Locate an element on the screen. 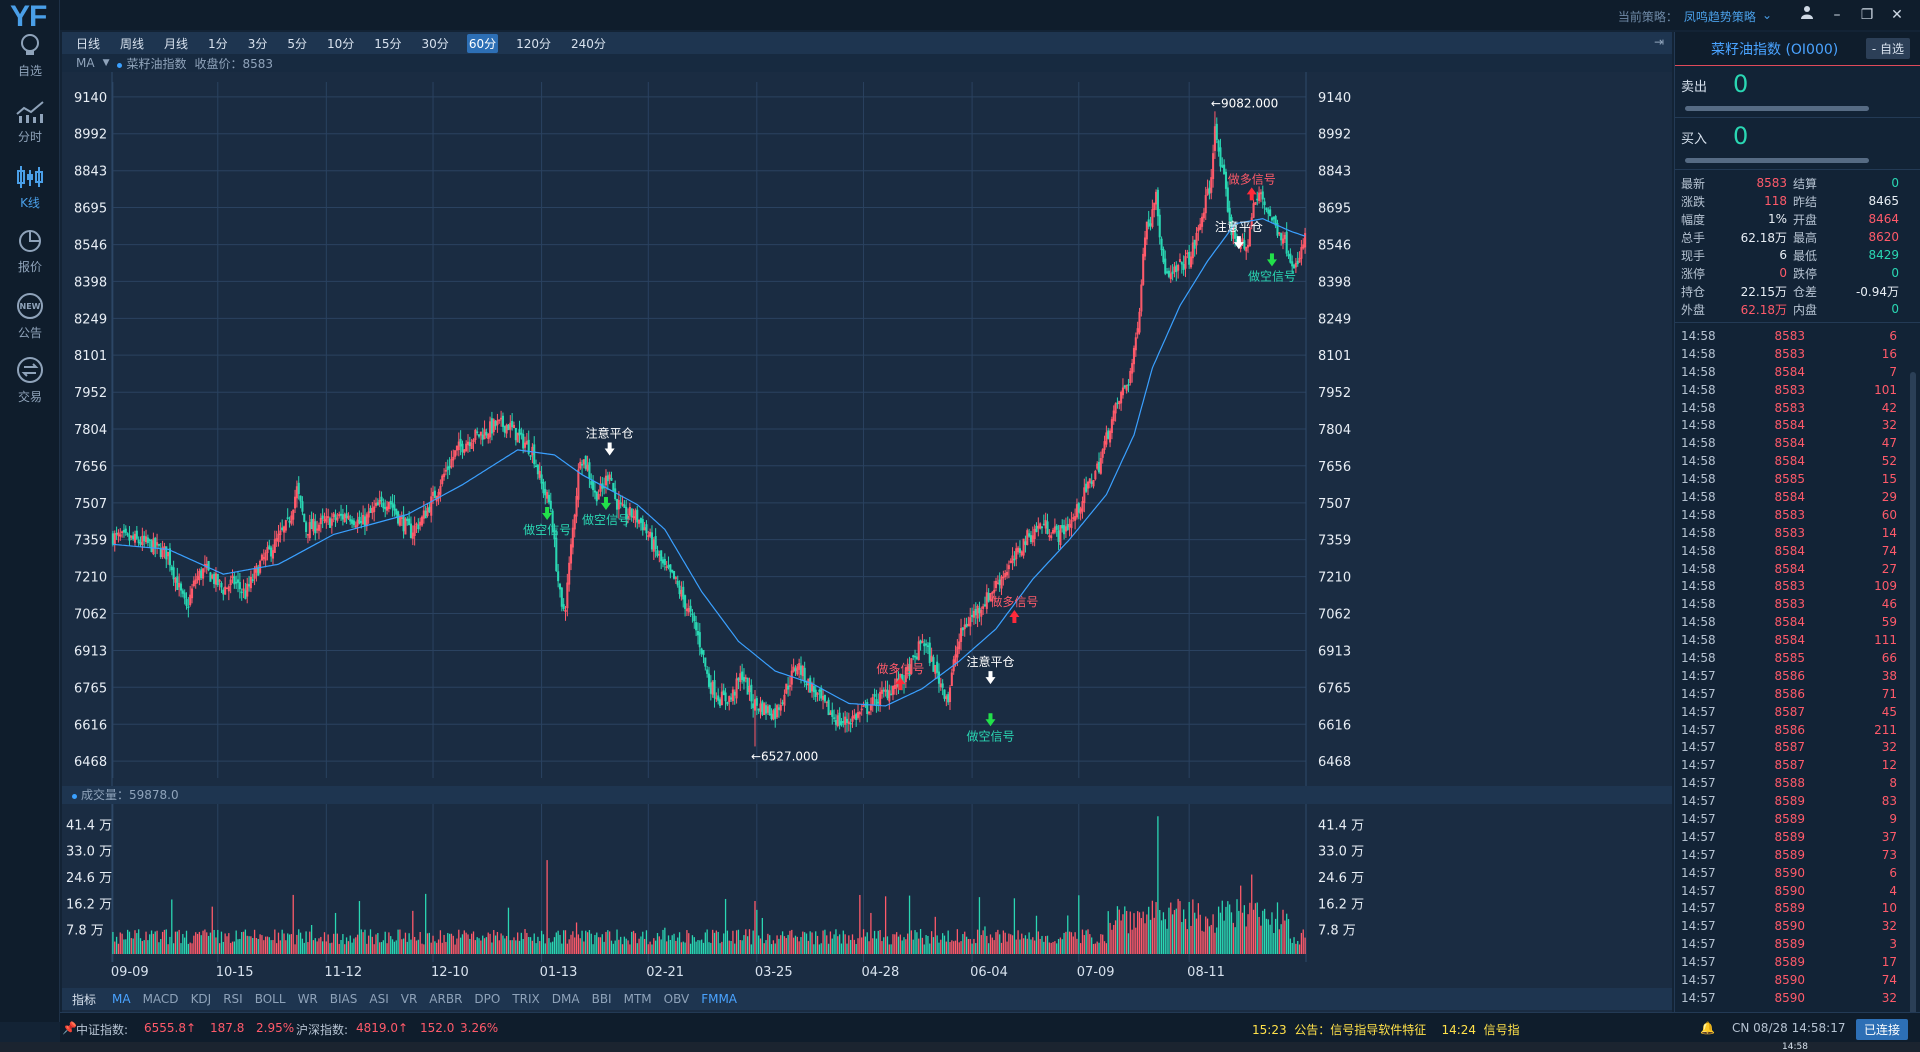  indicator-tab: BBI is located at coordinates (601, 999).